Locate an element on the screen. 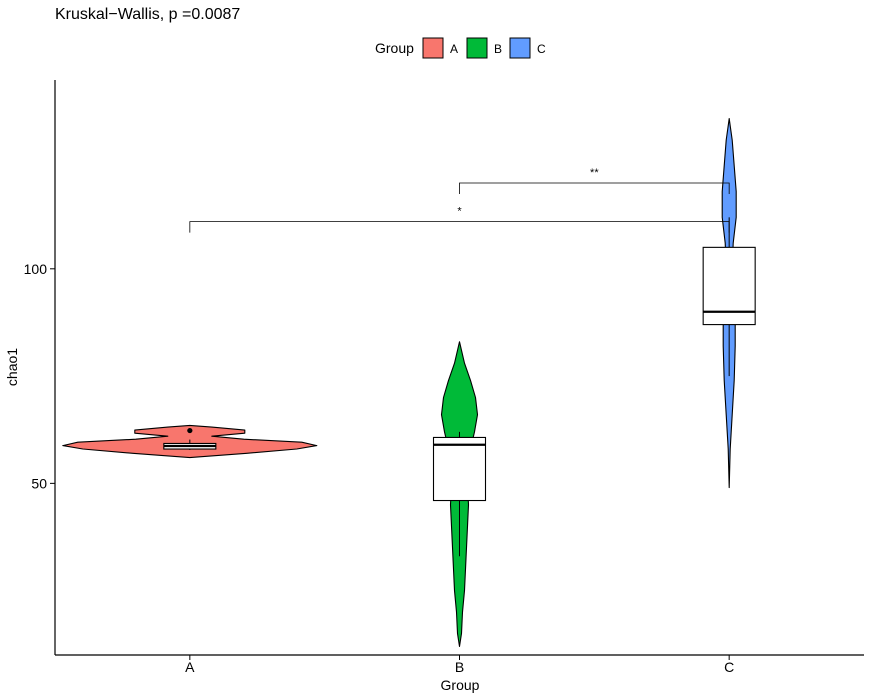 Image resolution: width=873 pixels, height=699 pixels. significance-bracket: ** is located at coordinates (594, 180).